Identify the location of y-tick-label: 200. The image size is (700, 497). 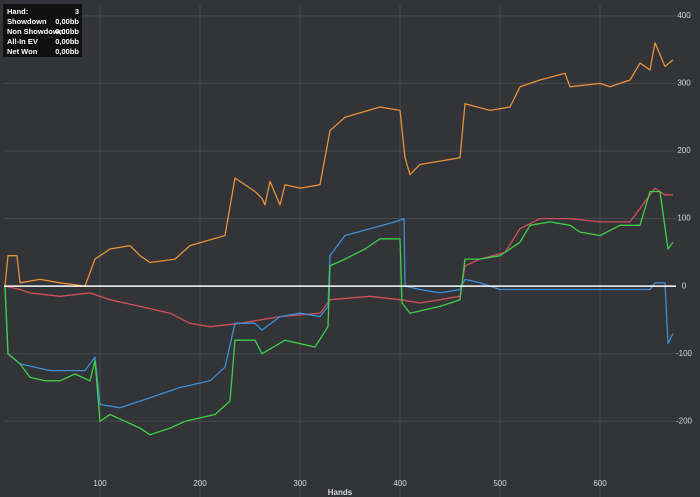
(684, 150).